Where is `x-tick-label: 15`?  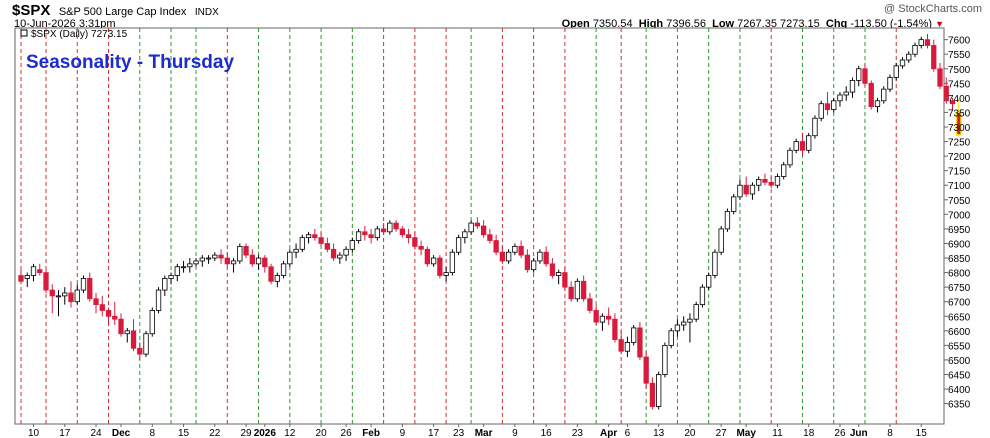 x-tick-label: 15 is located at coordinates (922, 433).